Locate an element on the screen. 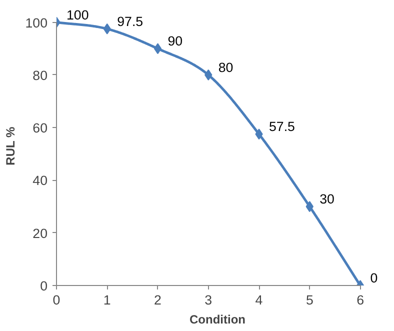  data-label: 97.5 is located at coordinates (130, 21).